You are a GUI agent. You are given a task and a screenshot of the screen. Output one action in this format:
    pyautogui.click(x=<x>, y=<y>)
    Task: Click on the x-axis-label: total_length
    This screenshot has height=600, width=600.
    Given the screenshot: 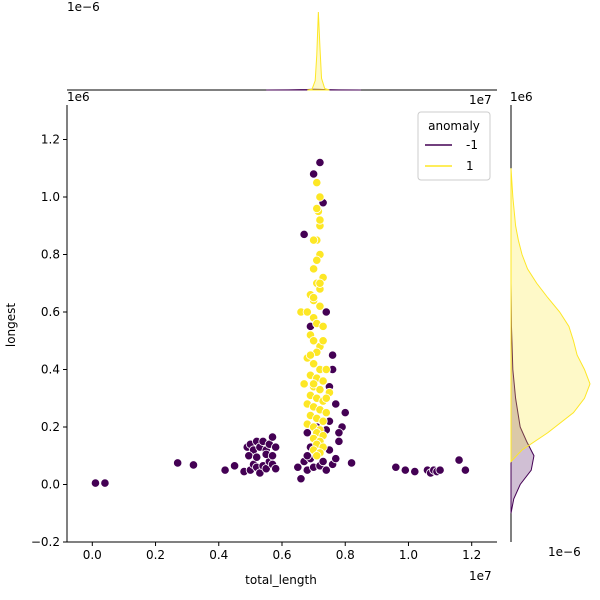 What is the action you would take?
    pyautogui.click(x=281, y=580)
    